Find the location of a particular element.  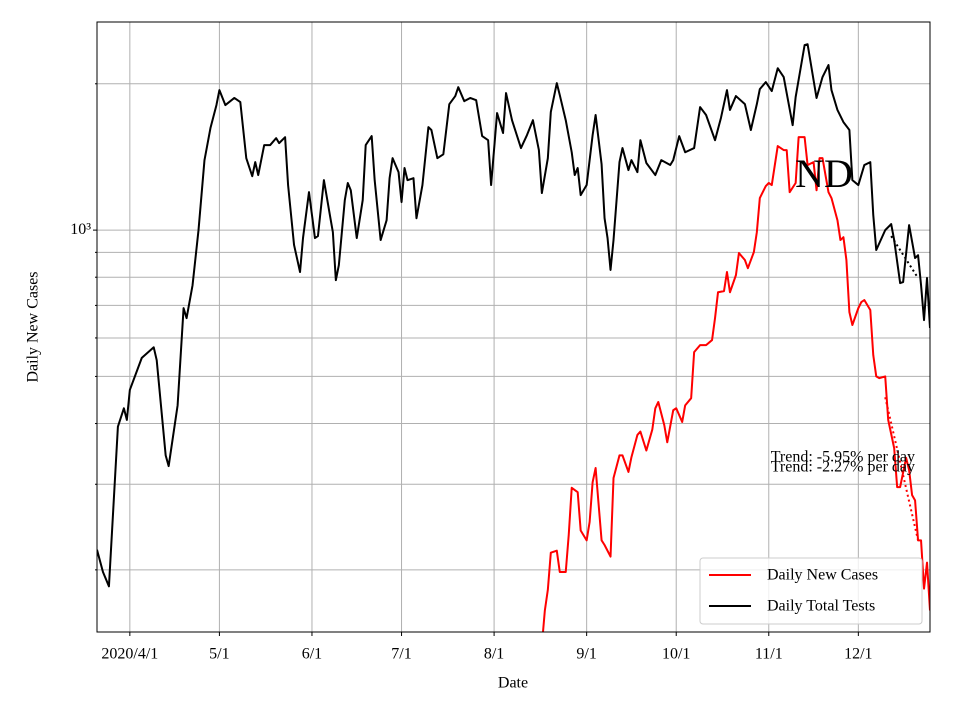

x-tick-label: 2020/4/1 is located at coordinates (129, 654).